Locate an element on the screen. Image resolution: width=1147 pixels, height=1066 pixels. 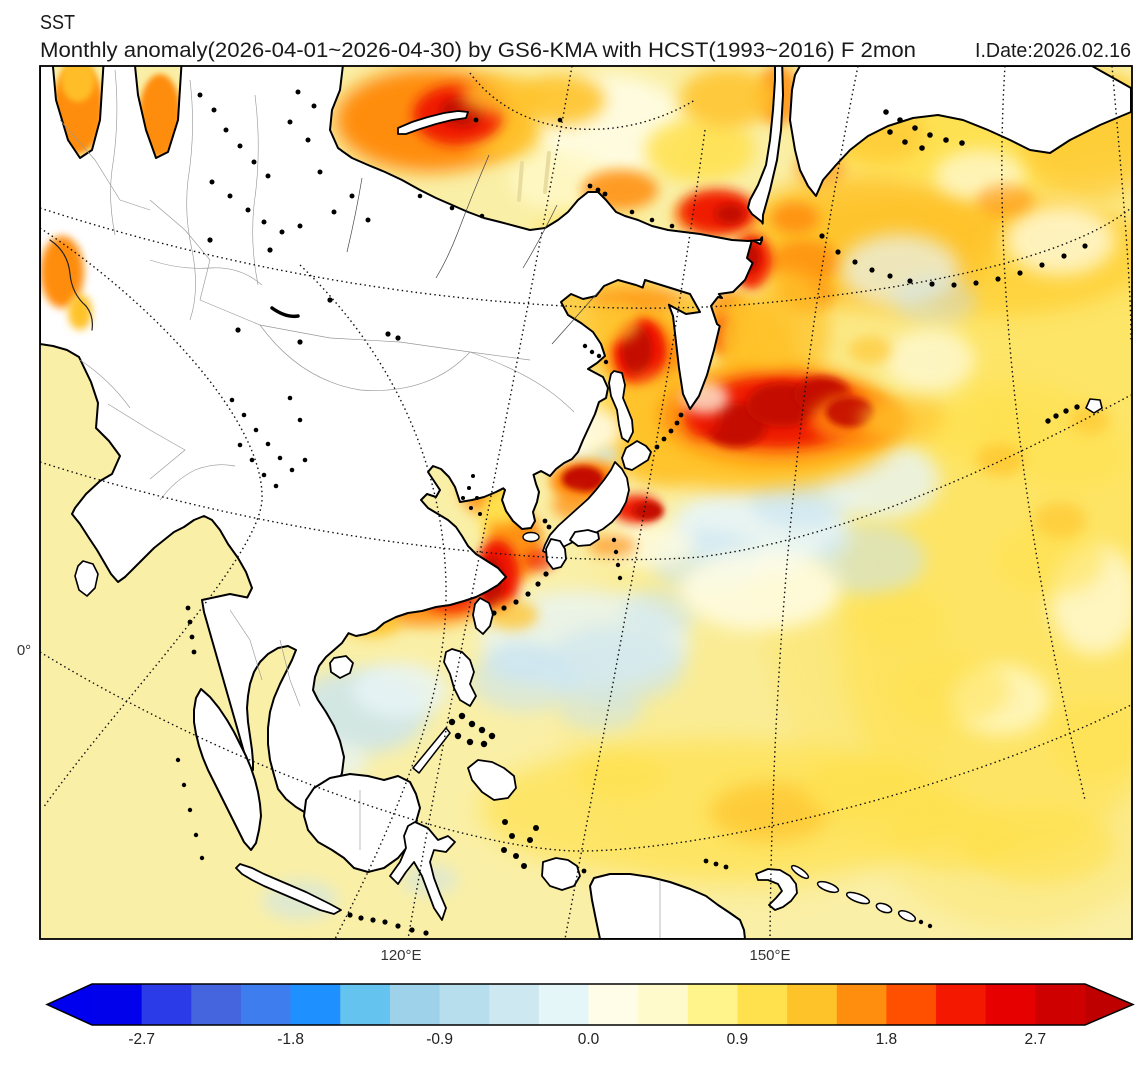
svg-text: -0.9 is located at coordinates (439, 1039).